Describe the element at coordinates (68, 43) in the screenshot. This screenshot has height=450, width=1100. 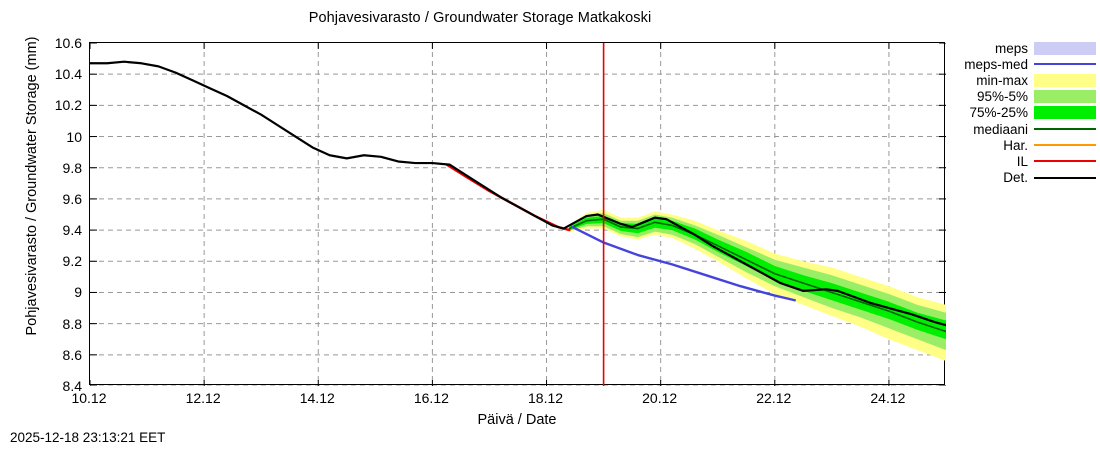
I see `y-tick-label: 10.6` at that location.